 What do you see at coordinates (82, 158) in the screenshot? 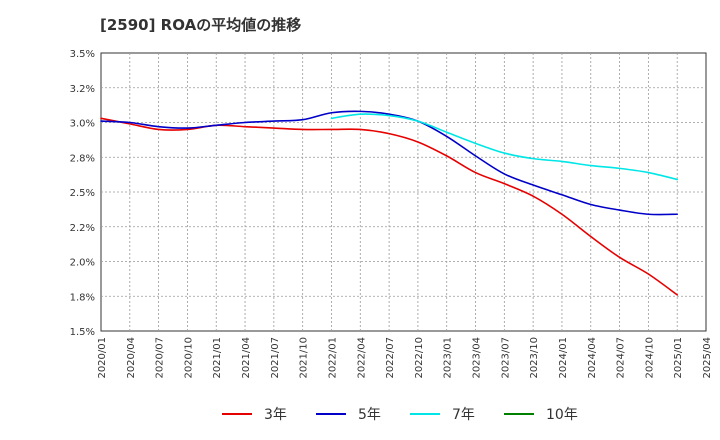
I see `y-tick-label-2-8: 2.8%` at bounding box center [82, 158].